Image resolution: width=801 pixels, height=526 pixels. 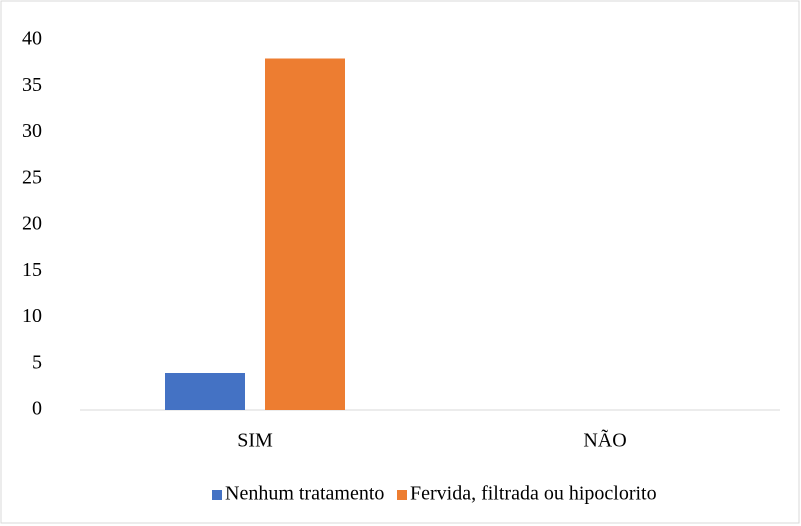 What do you see at coordinates (37, 409) in the screenshot?
I see `y-tick-label: 0` at bounding box center [37, 409].